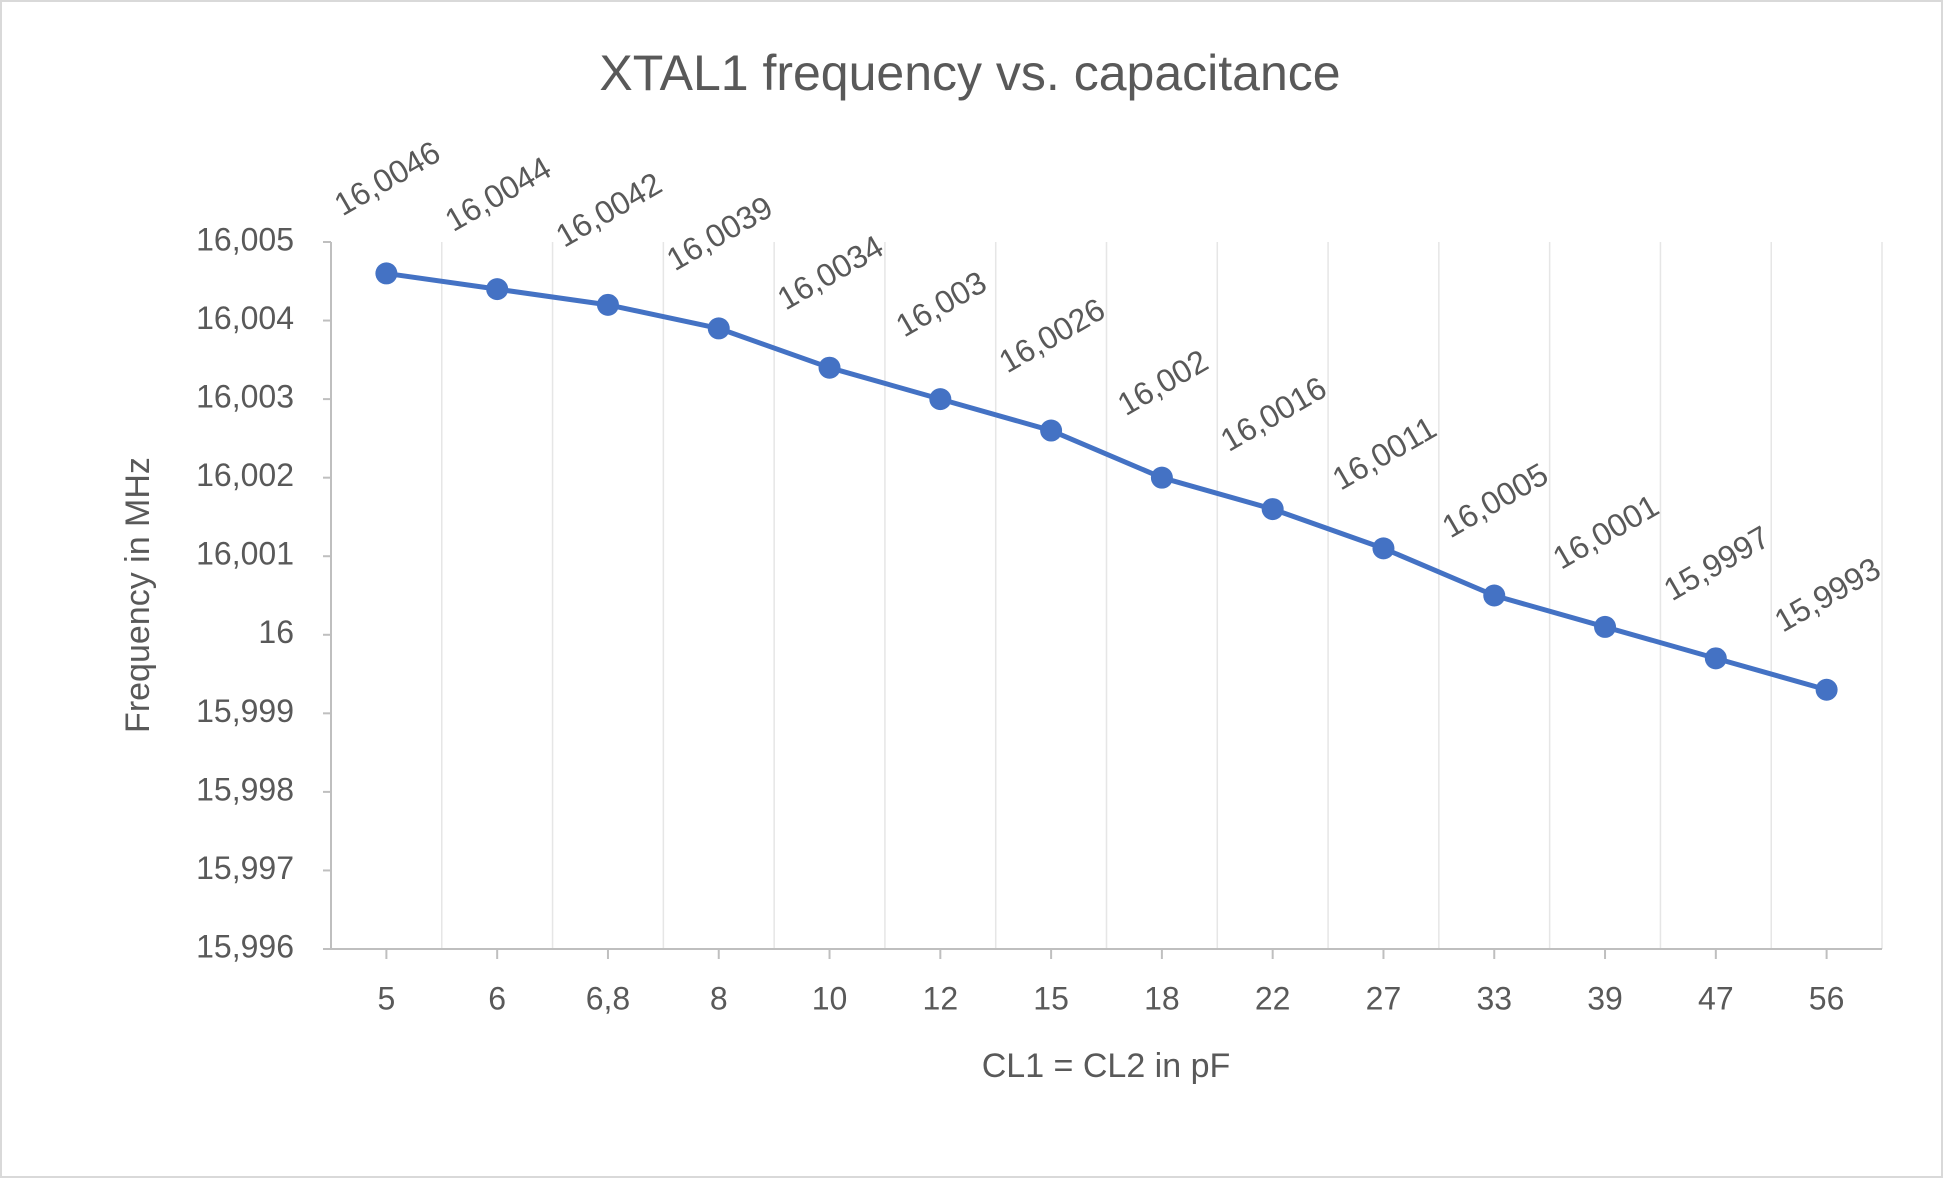  What do you see at coordinates (1605, 998) in the screenshot?
I see `x-tick-label: 39` at bounding box center [1605, 998].